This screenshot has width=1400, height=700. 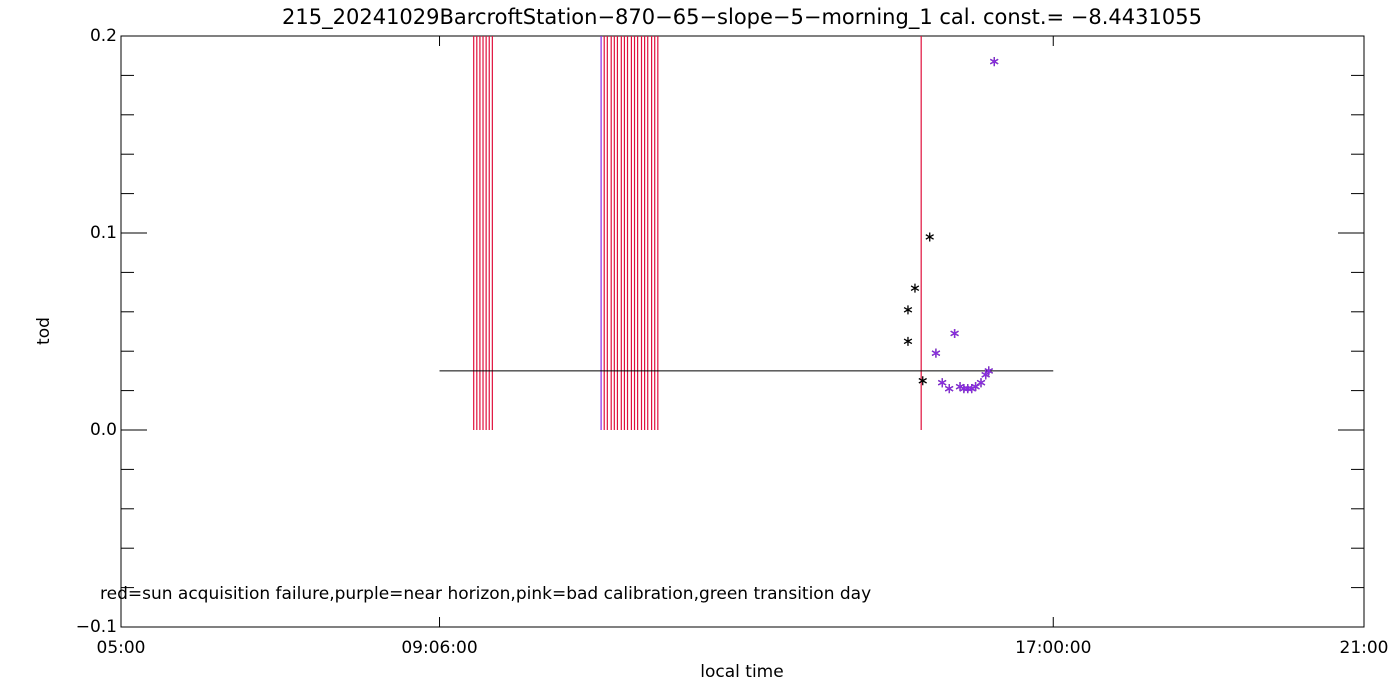 What do you see at coordinates (439, 648) in the screenshot?
I see `x-tick-label: 09:06:00` at bounding box center [439, 648].